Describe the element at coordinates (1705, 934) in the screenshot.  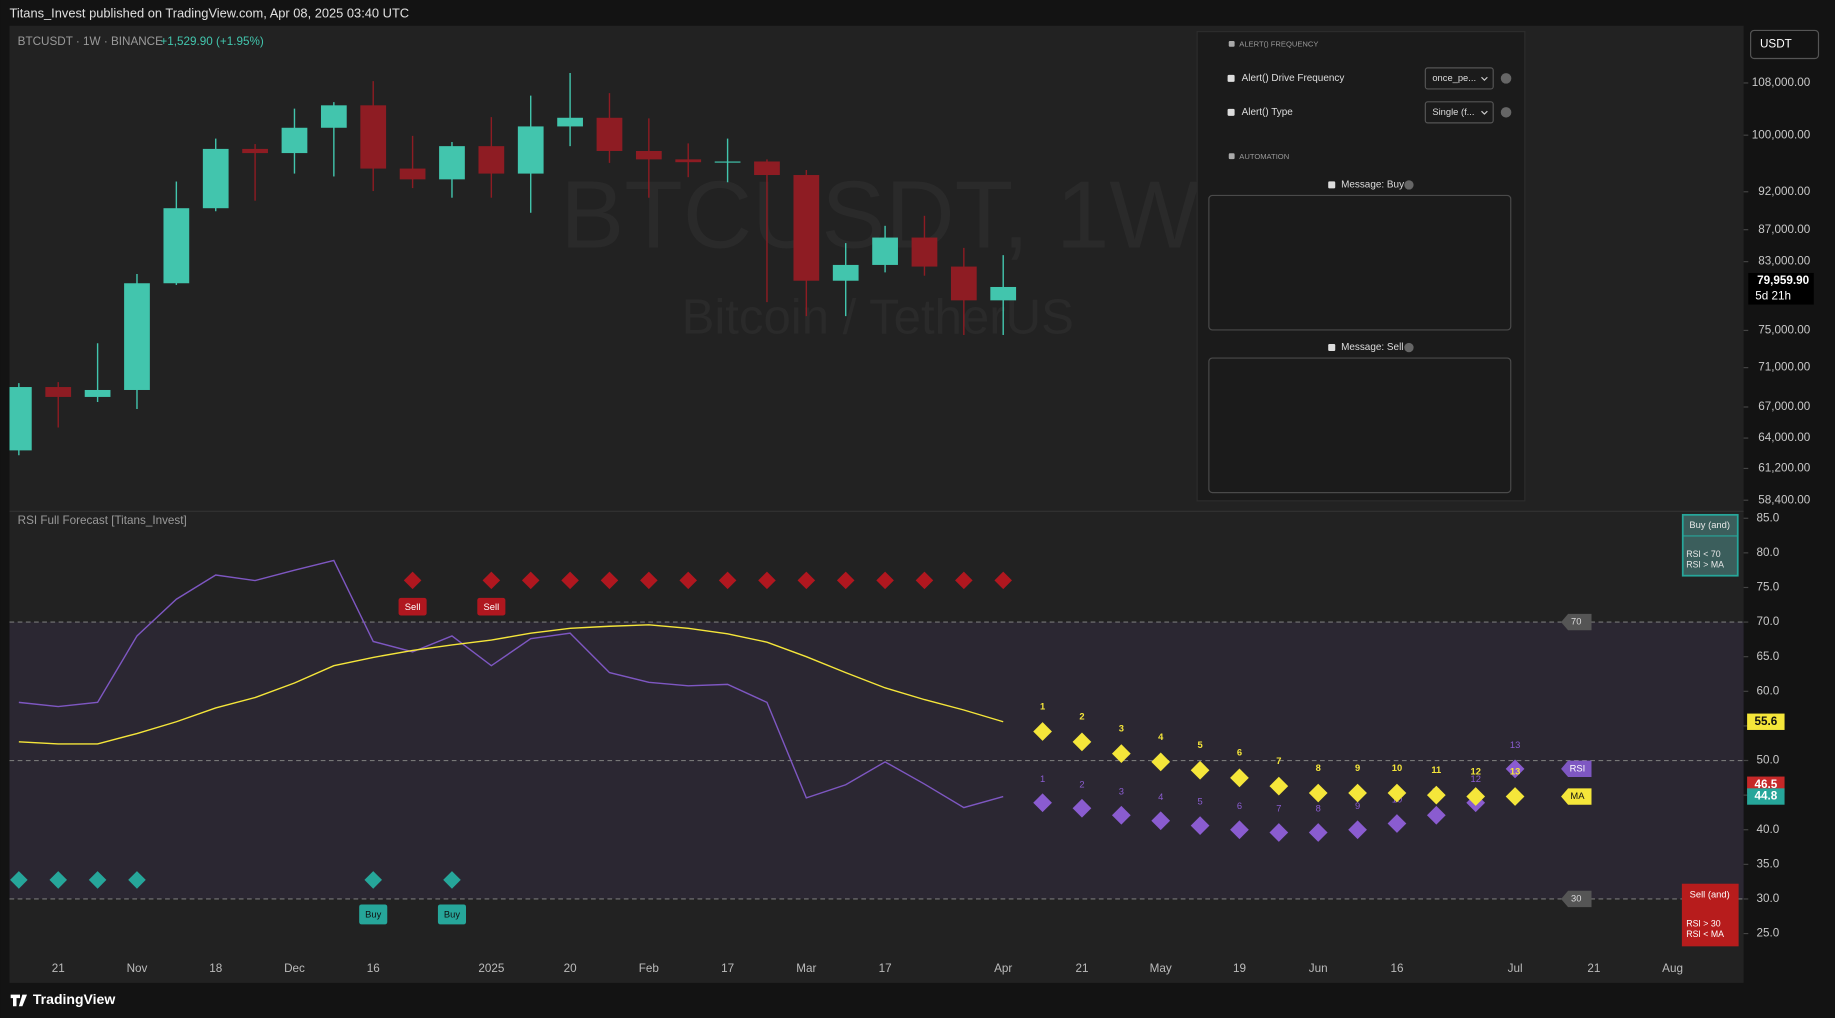
I see `sell_box-line: RSI < MA` at that location.